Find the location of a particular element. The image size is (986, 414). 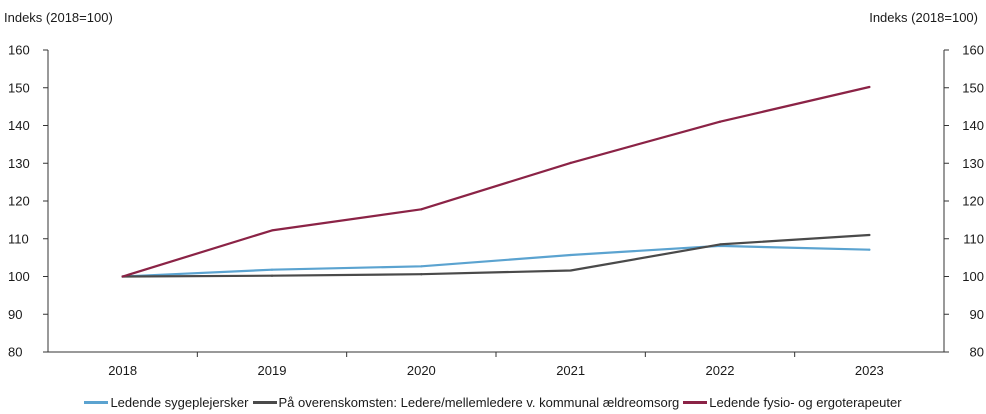

y-tick-label-left: 120 is located at coordinates (19, 201).